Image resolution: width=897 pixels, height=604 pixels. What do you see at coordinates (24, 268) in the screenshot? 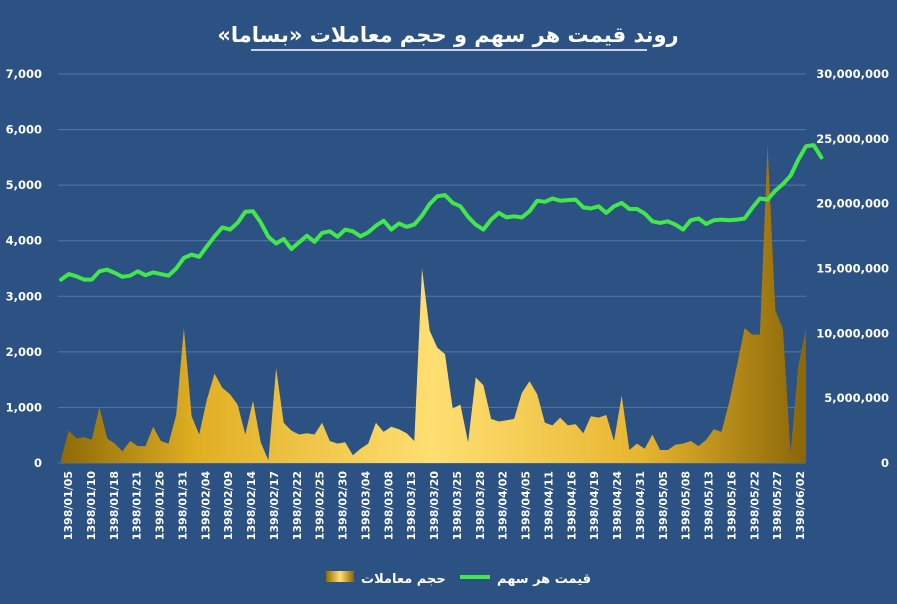
I see `left-axis-ticks: 0 1,000 2,000 3,000 4,000 5,000 6,000 7,000` at bounding box center [24, 268].